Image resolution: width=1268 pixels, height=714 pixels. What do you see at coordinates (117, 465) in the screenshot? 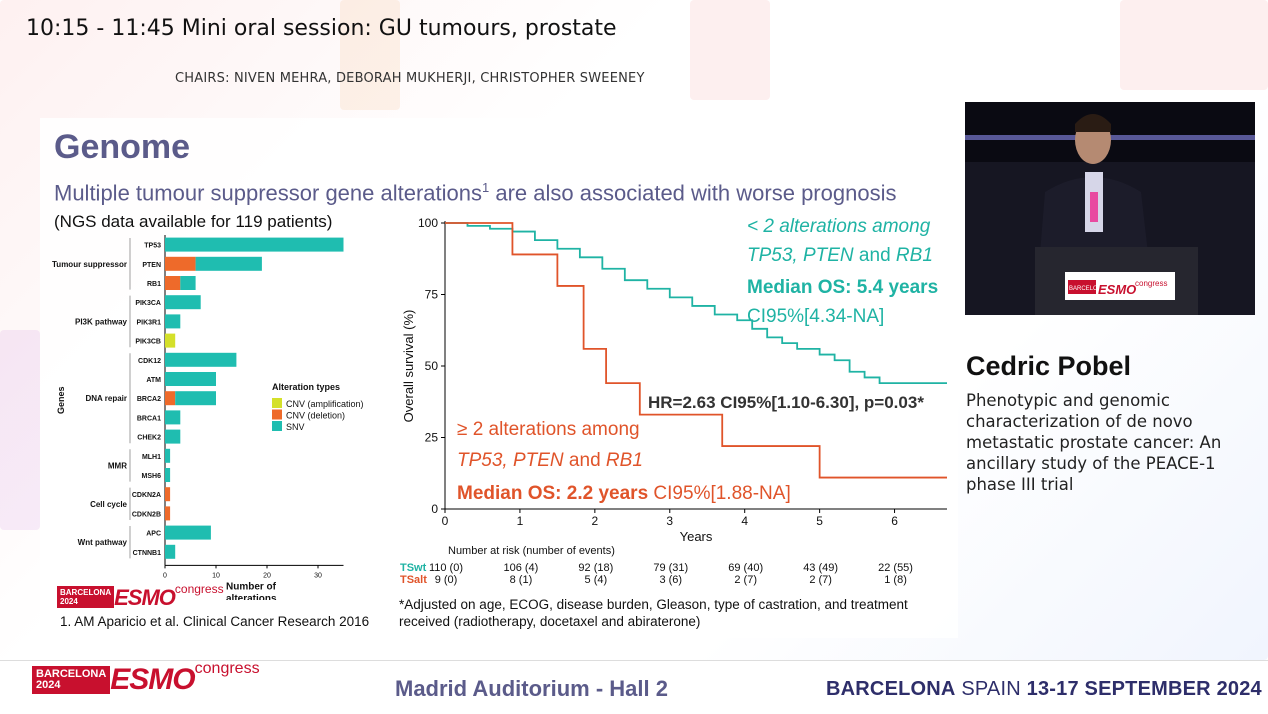
I see `group-label: MMR` at bounding box center [117, 465].